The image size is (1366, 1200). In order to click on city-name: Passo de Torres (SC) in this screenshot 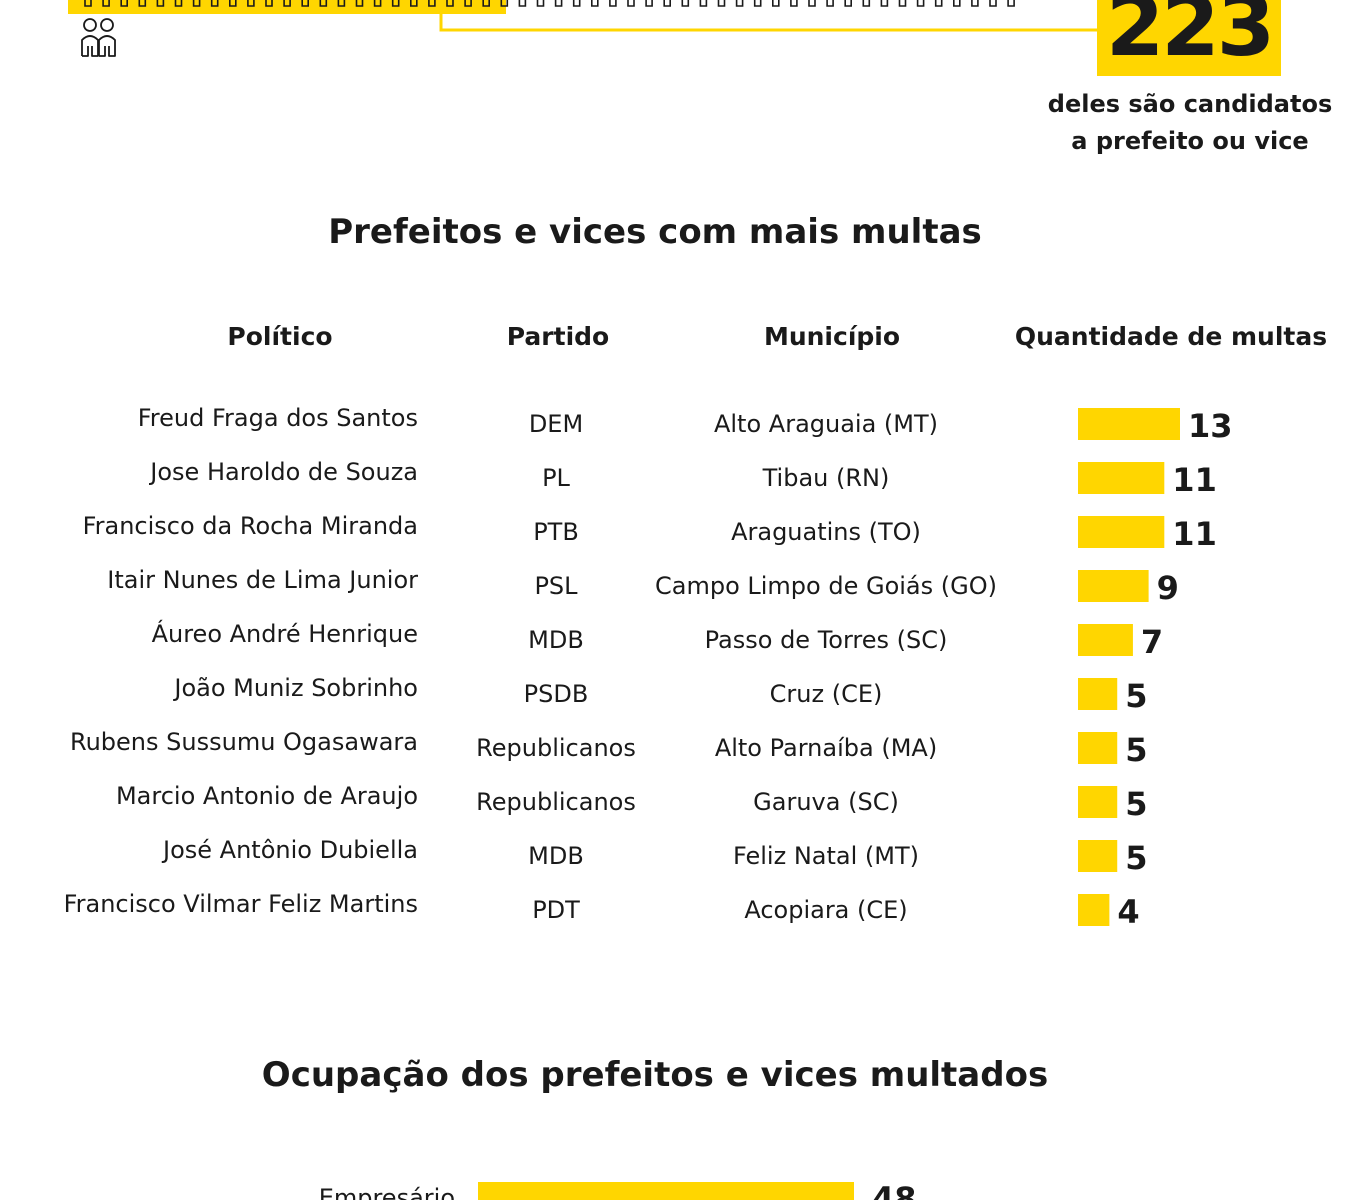, I will do `click(826, 640)`.